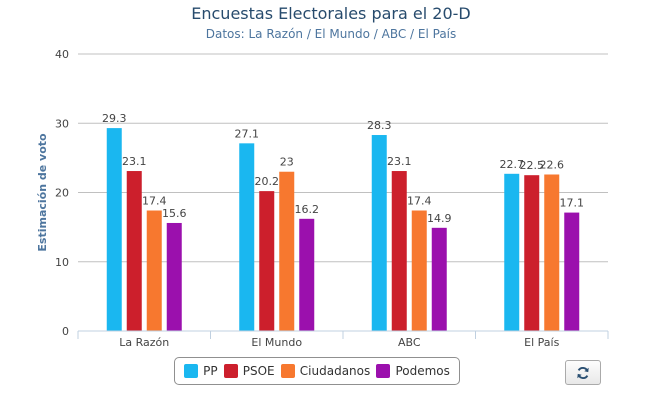 This screenshot has height=404, width=662. I want to click on data-label: 22.6, so click(552, 164).